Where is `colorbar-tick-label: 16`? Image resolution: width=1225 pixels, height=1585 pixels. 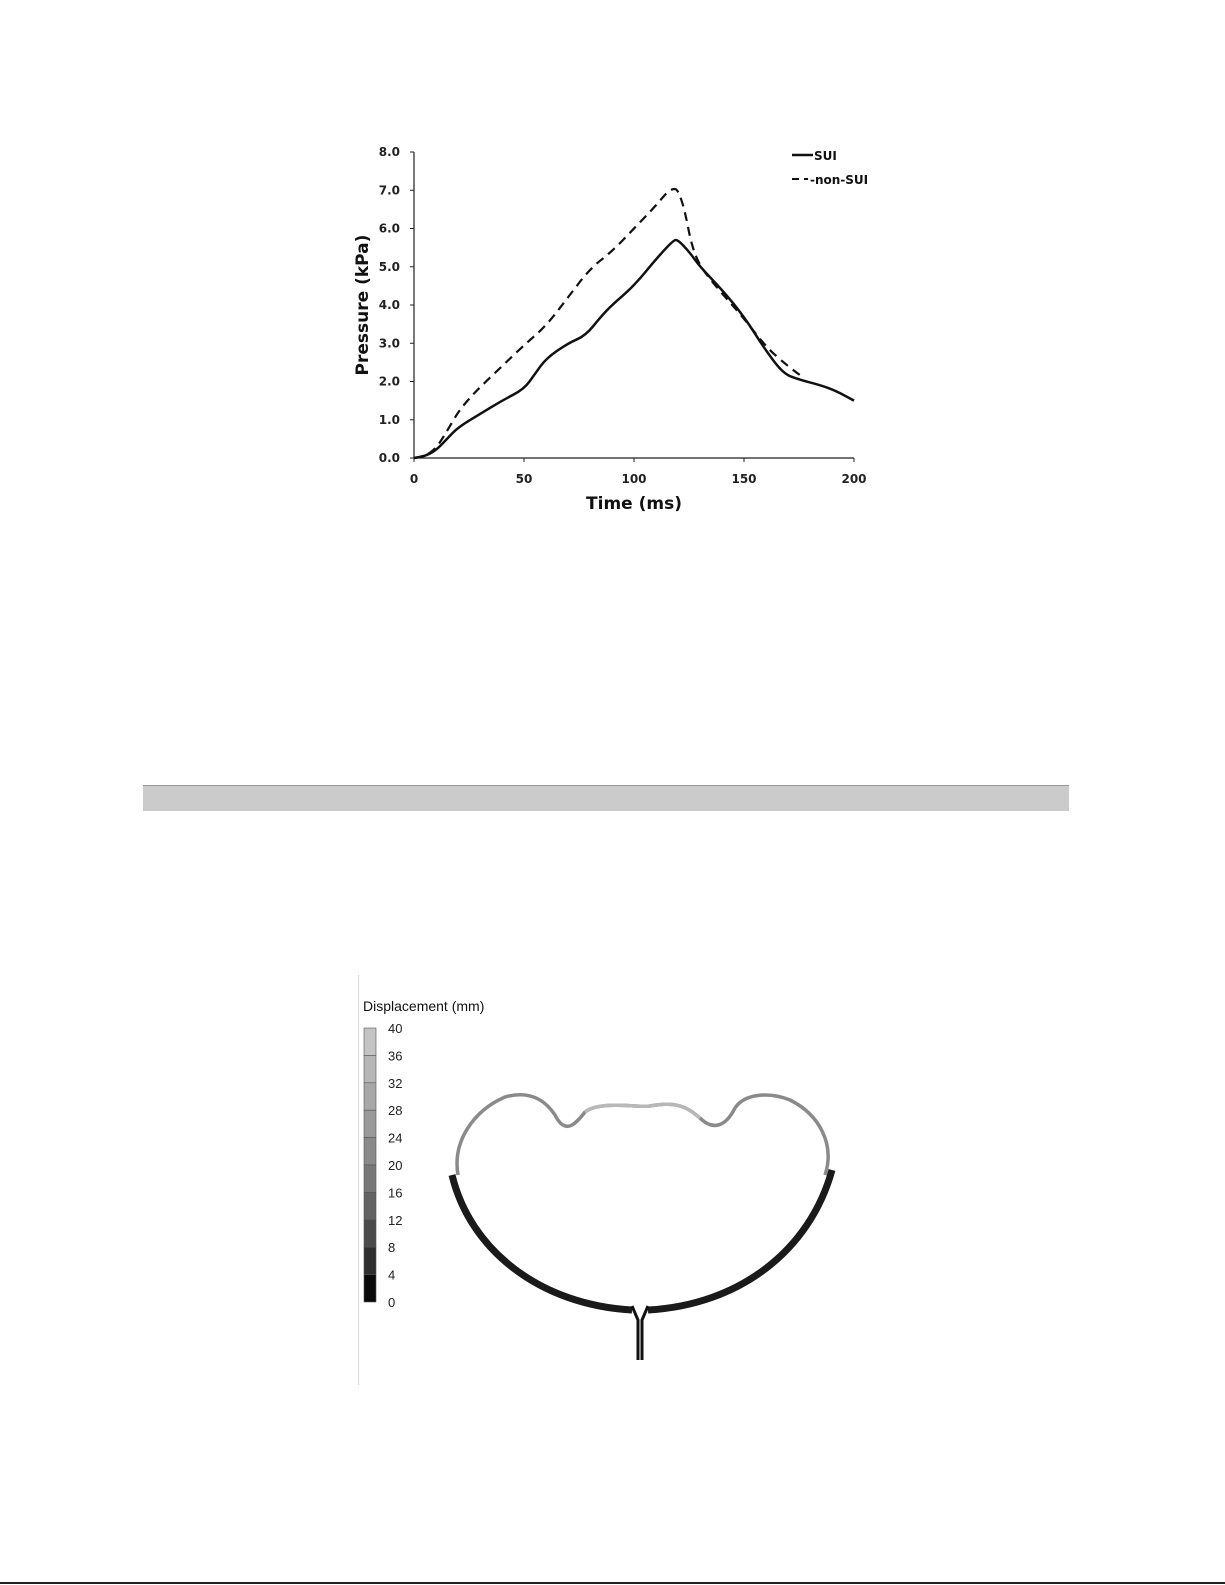
colorbar-tick-label: 16 is located at coordinates (395, 1192).